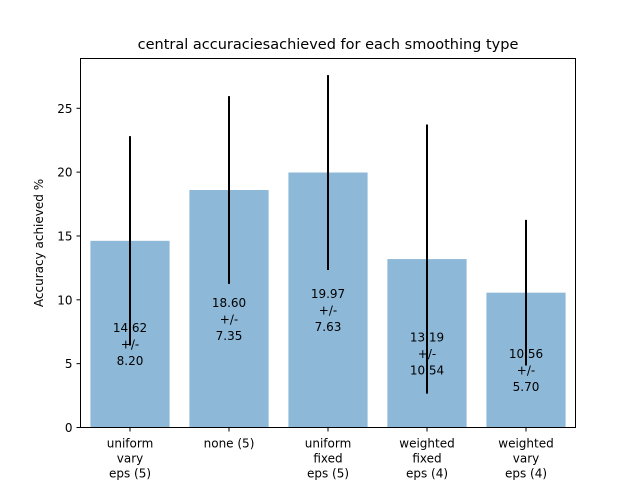 The height and width of the screenshot is (480, 640). What do you see at coordinates (130, 344) in the screenshot?
I see `data-label: 14.62 +/-8.20` at bounding box center [130, 344].